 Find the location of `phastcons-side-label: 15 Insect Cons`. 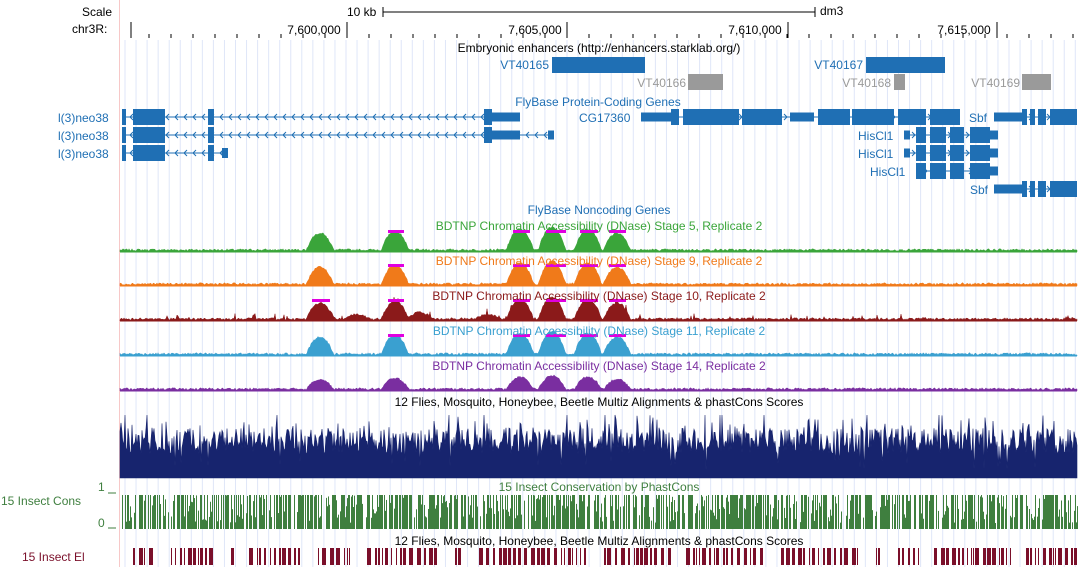

phastcons-side-label: 15 Insect Cons is located at coordinates (41, 501).